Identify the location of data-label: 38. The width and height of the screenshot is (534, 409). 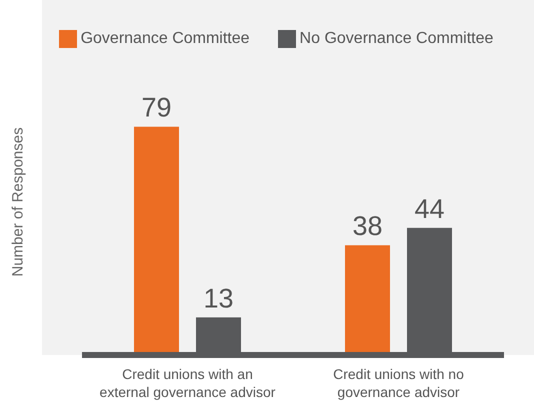
(367, 226).